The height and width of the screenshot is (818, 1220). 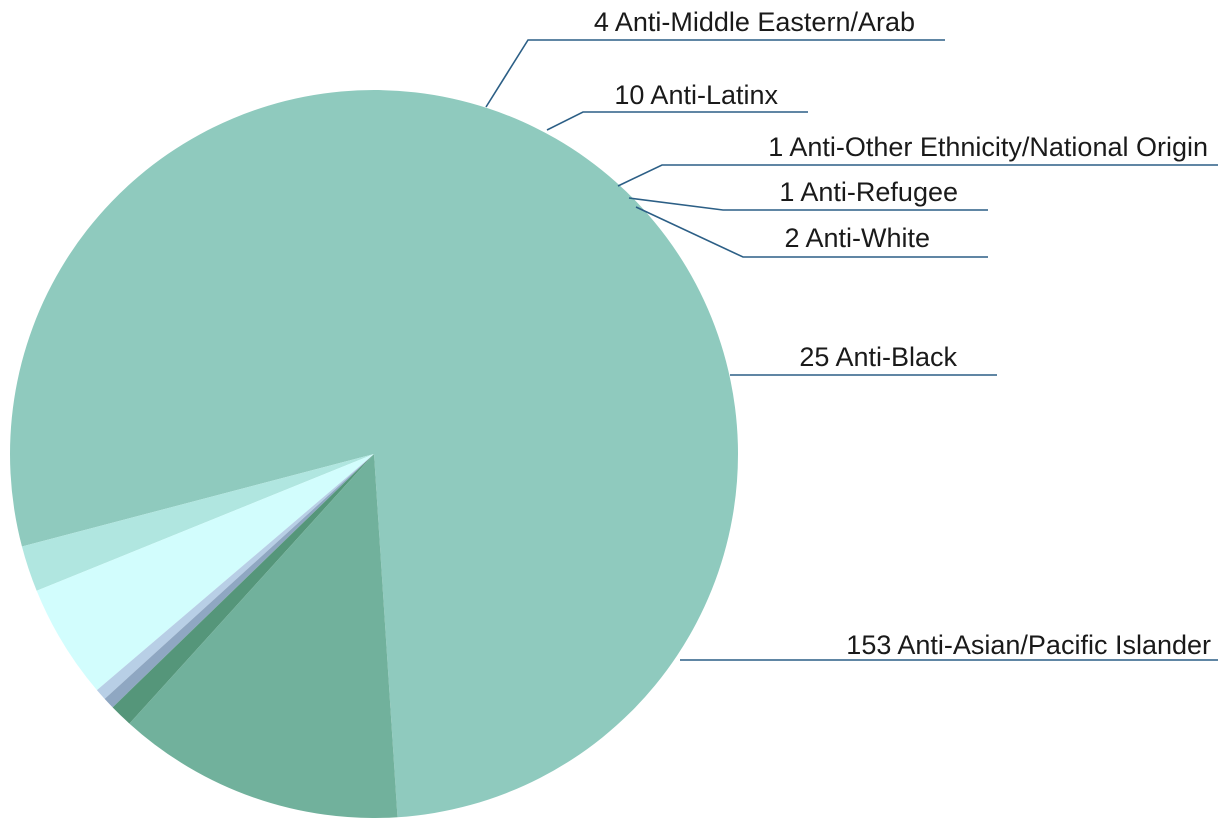 I want to click on slice-label: 10 Anti-Latinx, so click(x=696, y=95).